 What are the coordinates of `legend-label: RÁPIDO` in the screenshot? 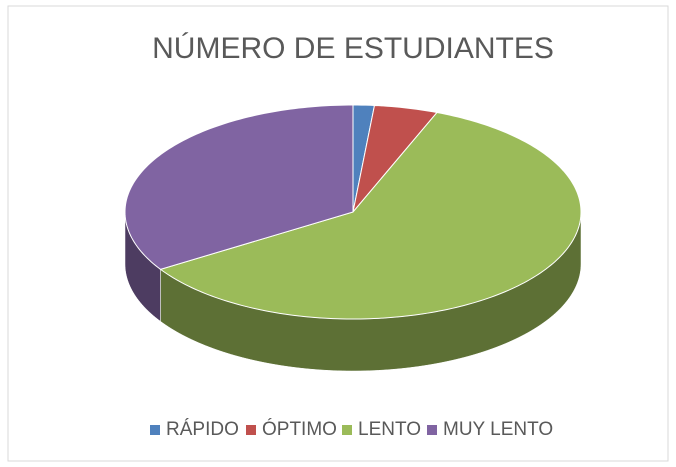 It's located at (202, 429).